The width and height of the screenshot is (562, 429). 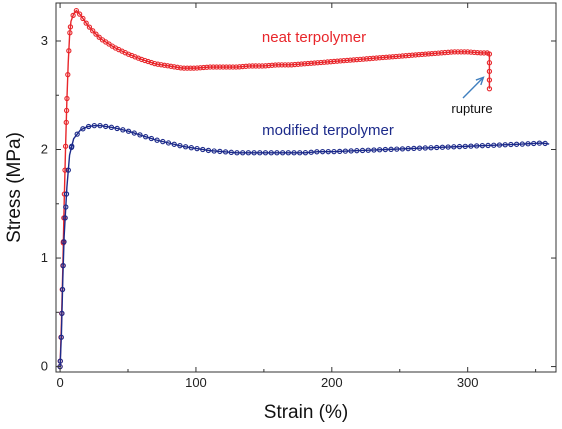 What do you see at coordinates (44, 257) in the screenshot?
I see `y-tick-label: 1` at bounding box center [44, 257].